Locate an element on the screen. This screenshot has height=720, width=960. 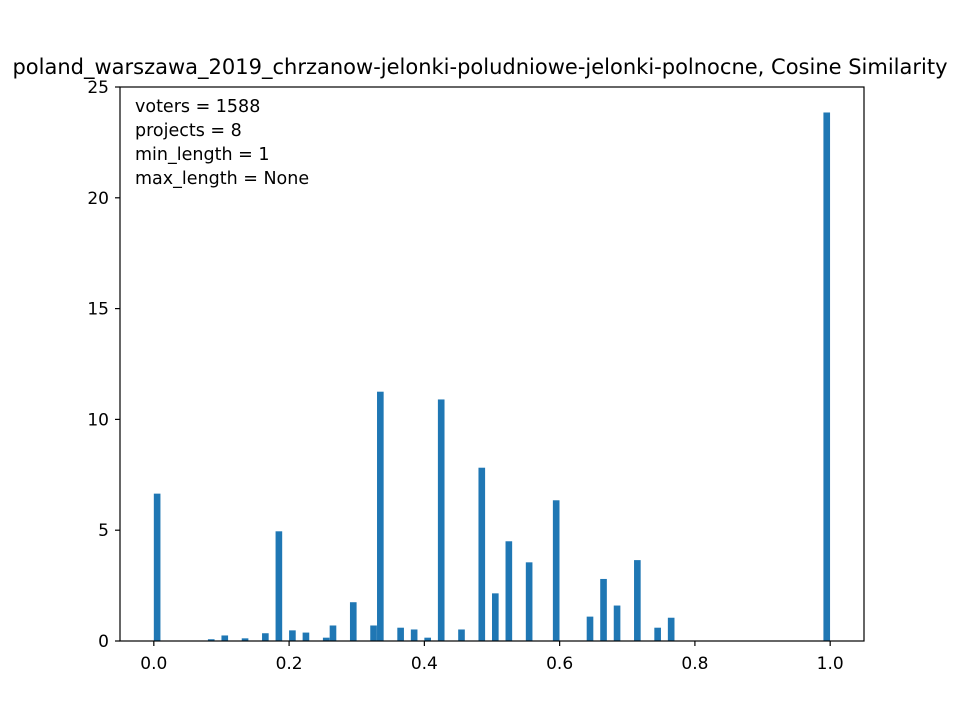
y-tick-label-1: 5 is located at coordinates (103, 531).